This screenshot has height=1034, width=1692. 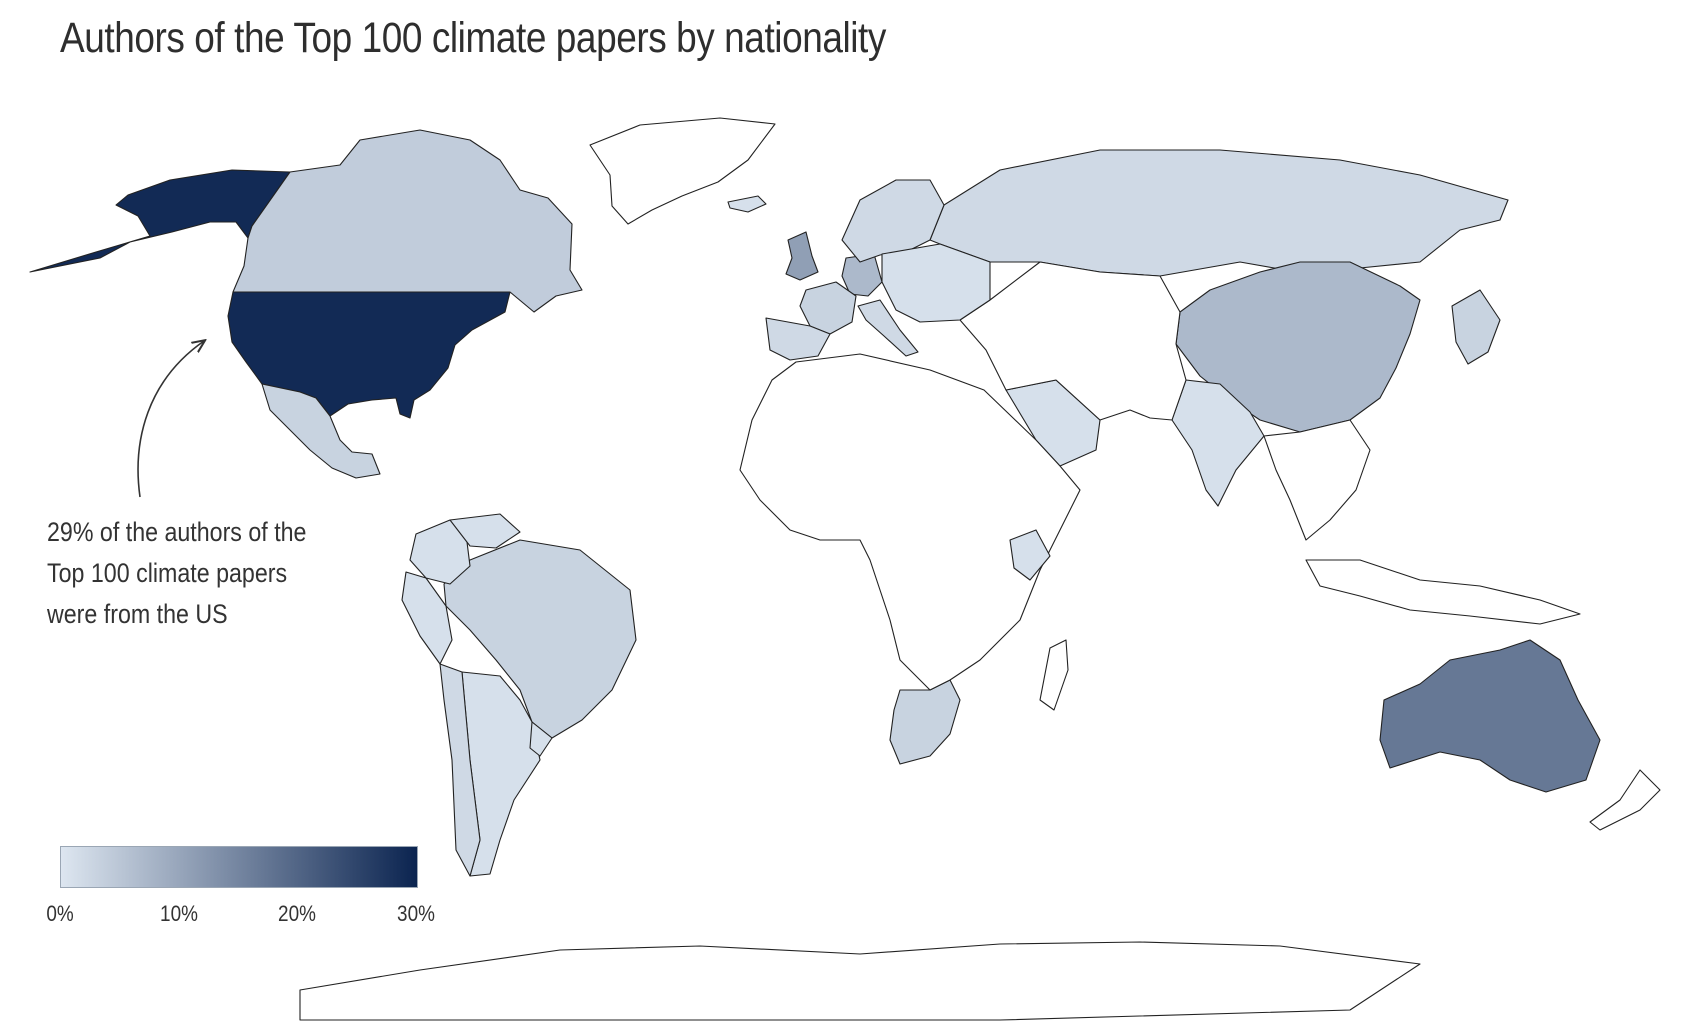 What do you see at coordinates (178, 913) in the screenshot?
I see `legend-tick-label: 10%` at bounding box center [178, 913].